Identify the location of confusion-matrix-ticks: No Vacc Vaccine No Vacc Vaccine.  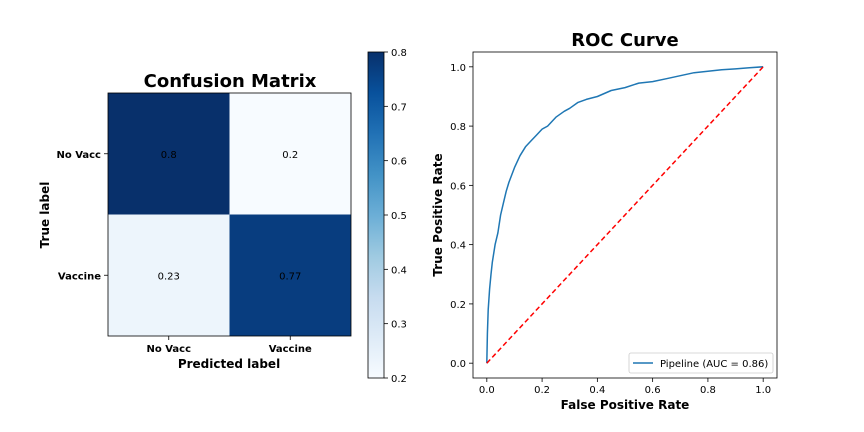
(184, 252).